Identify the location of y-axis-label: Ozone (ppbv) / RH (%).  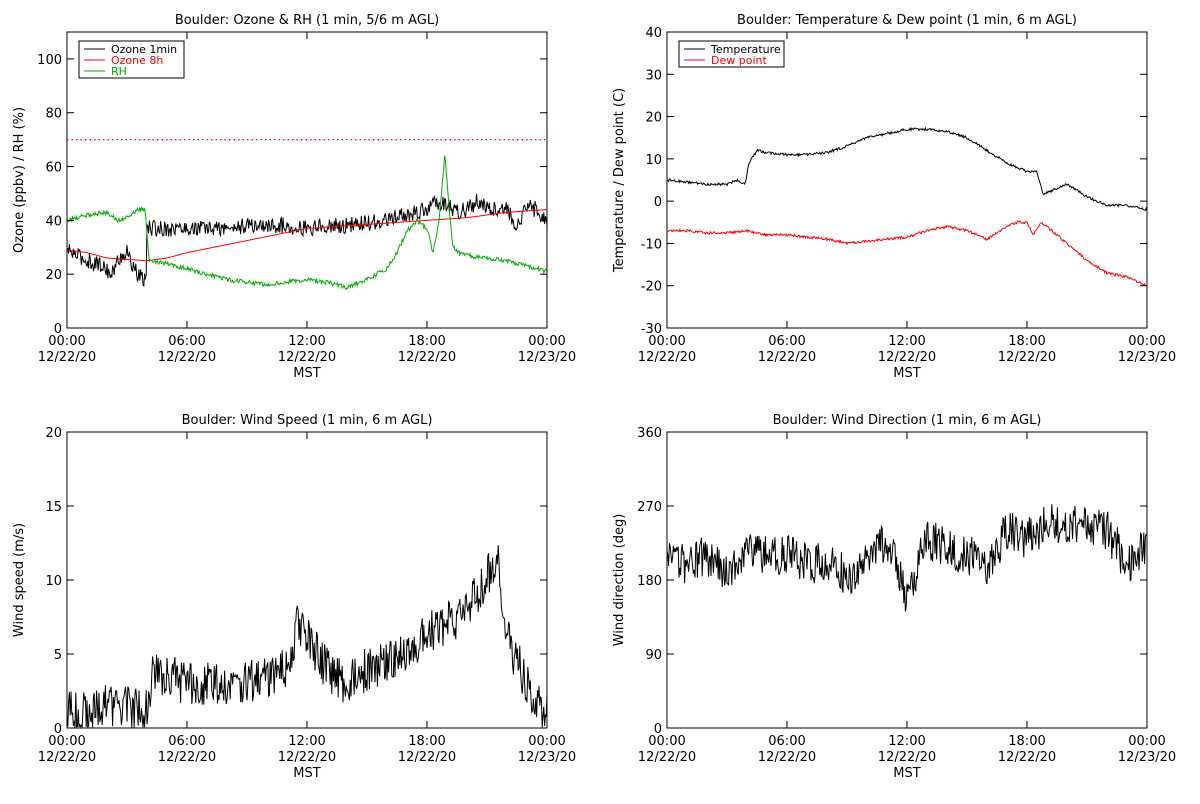
(19, 180).